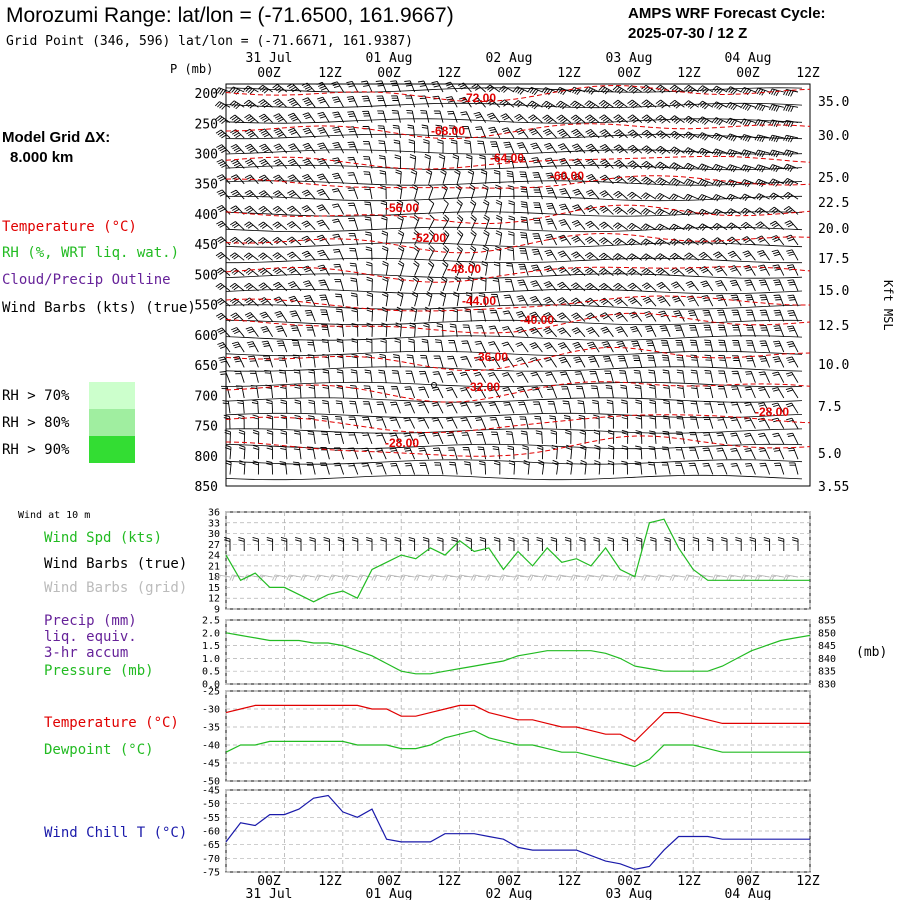 This screenshot has height=900, width=900. I want to click on wind-chill-tick: -50, so click(211, 804).